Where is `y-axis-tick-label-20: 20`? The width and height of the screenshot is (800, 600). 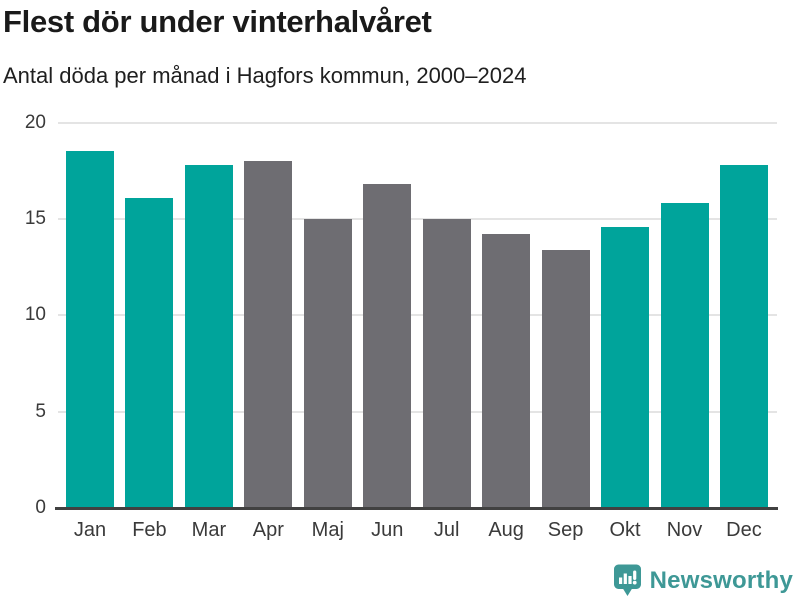 y-axis-tick-label-20: 20 is located at coordinates (35, 122).